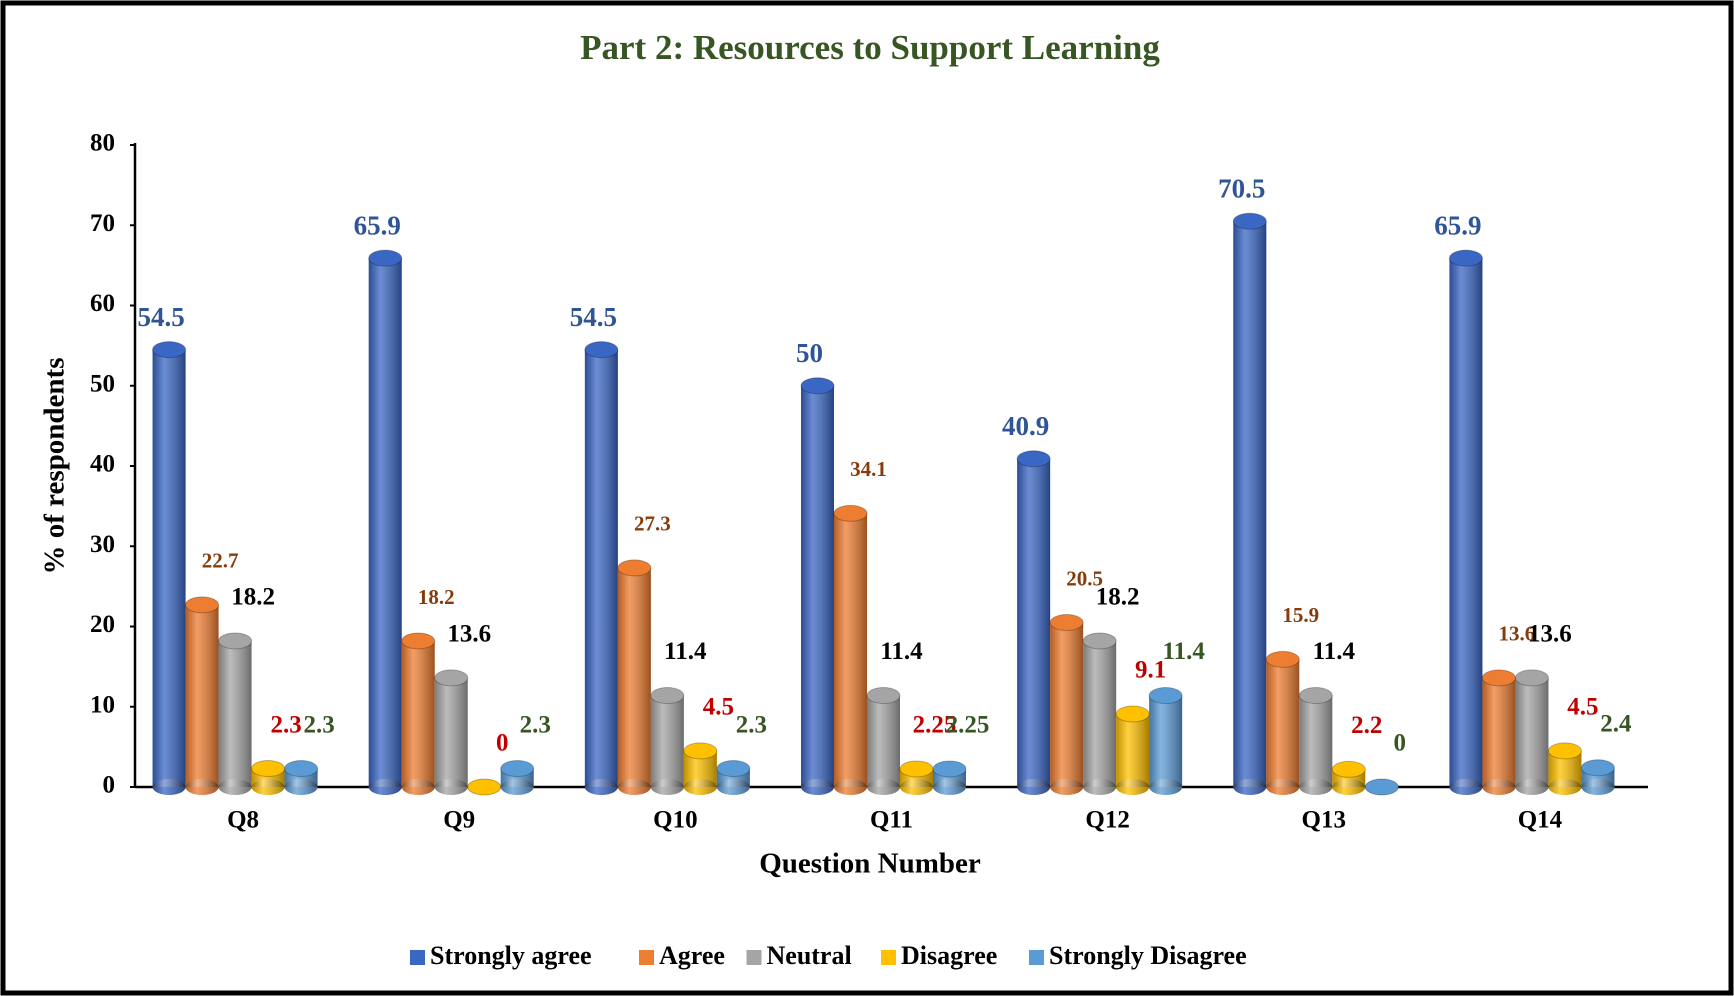  What do you see at coordinates (102, 223) in the screenshot?
I see `y-tick-label: 70` at bounding box center [102, 223].